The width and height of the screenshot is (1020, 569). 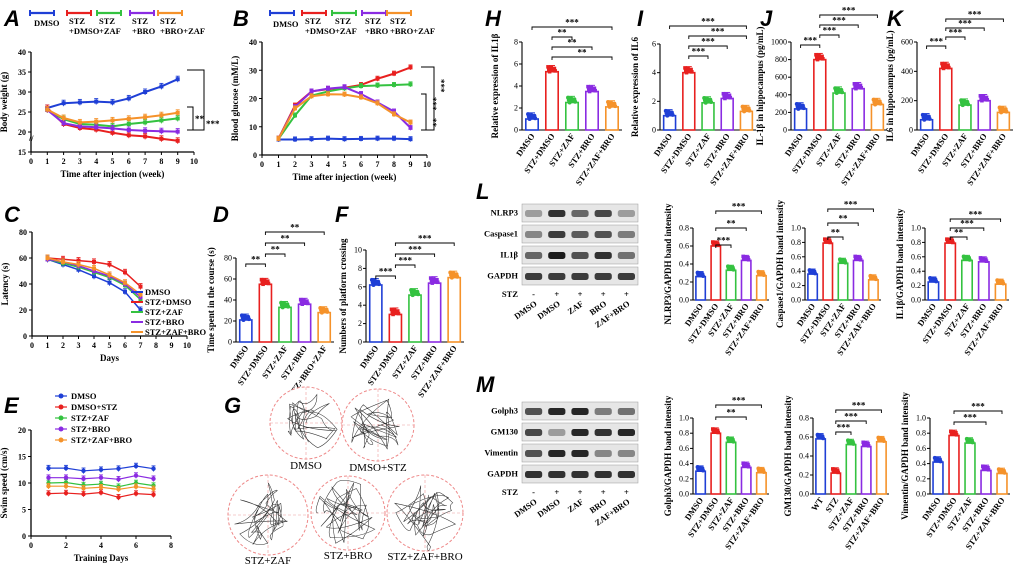 What do you see at coordinates (516, 42) in the screenshot?
I see `y-tick-label: 8` at bounding box center [516, 42].